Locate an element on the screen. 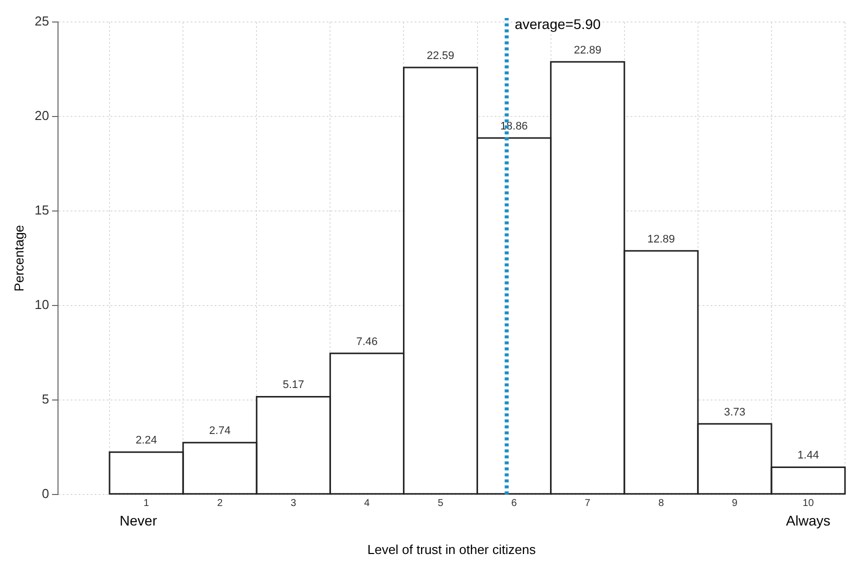  x-tick-label: 4 is located at coordinates (367, 504).